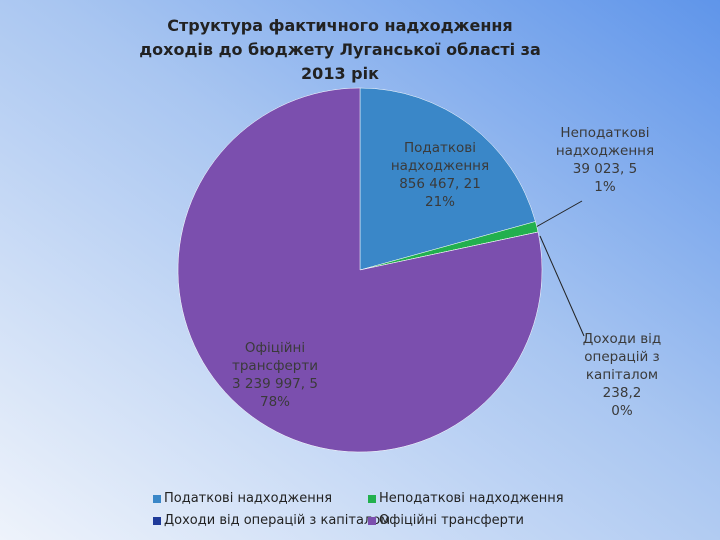 This screenshot has width=720, height=540. What do you see at coordinates (471, 498) in the screenshot?
I see `legend-label: Неподаткові надходження` at bounding box center [471, 498].